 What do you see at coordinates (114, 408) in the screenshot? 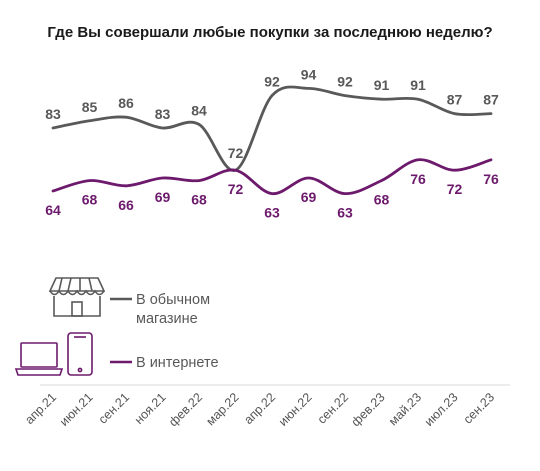
I see `x-tick-label: сен.21` at bounding box center [114, 408].